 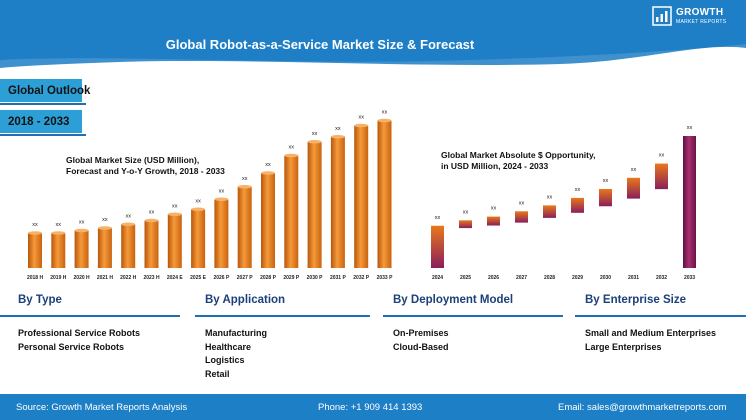 What do you see at coordinates (43, 104) in the screenshot?
I see `outlook-divider` at bounding box center [43, 104].